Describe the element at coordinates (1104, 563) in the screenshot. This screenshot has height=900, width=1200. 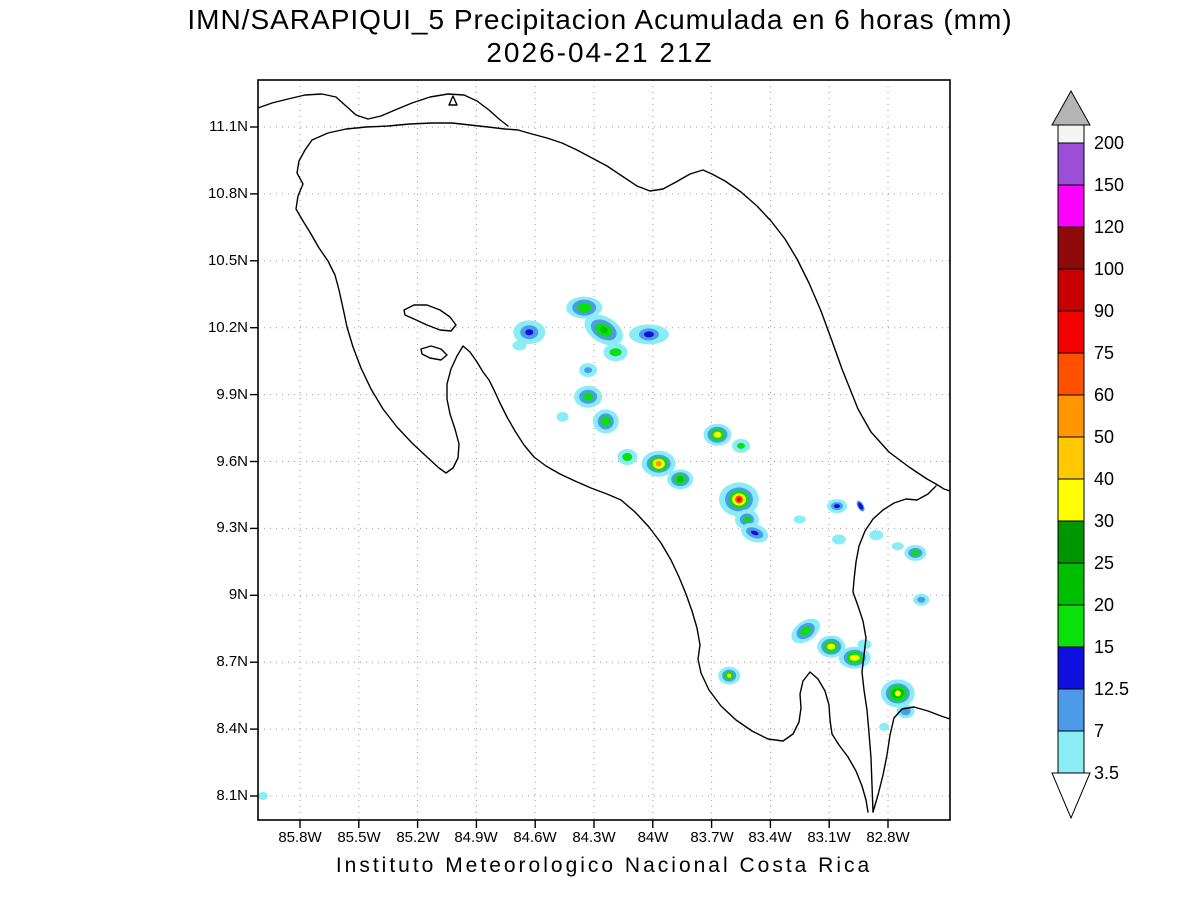
I see `colorbar-label: 25` at that location.